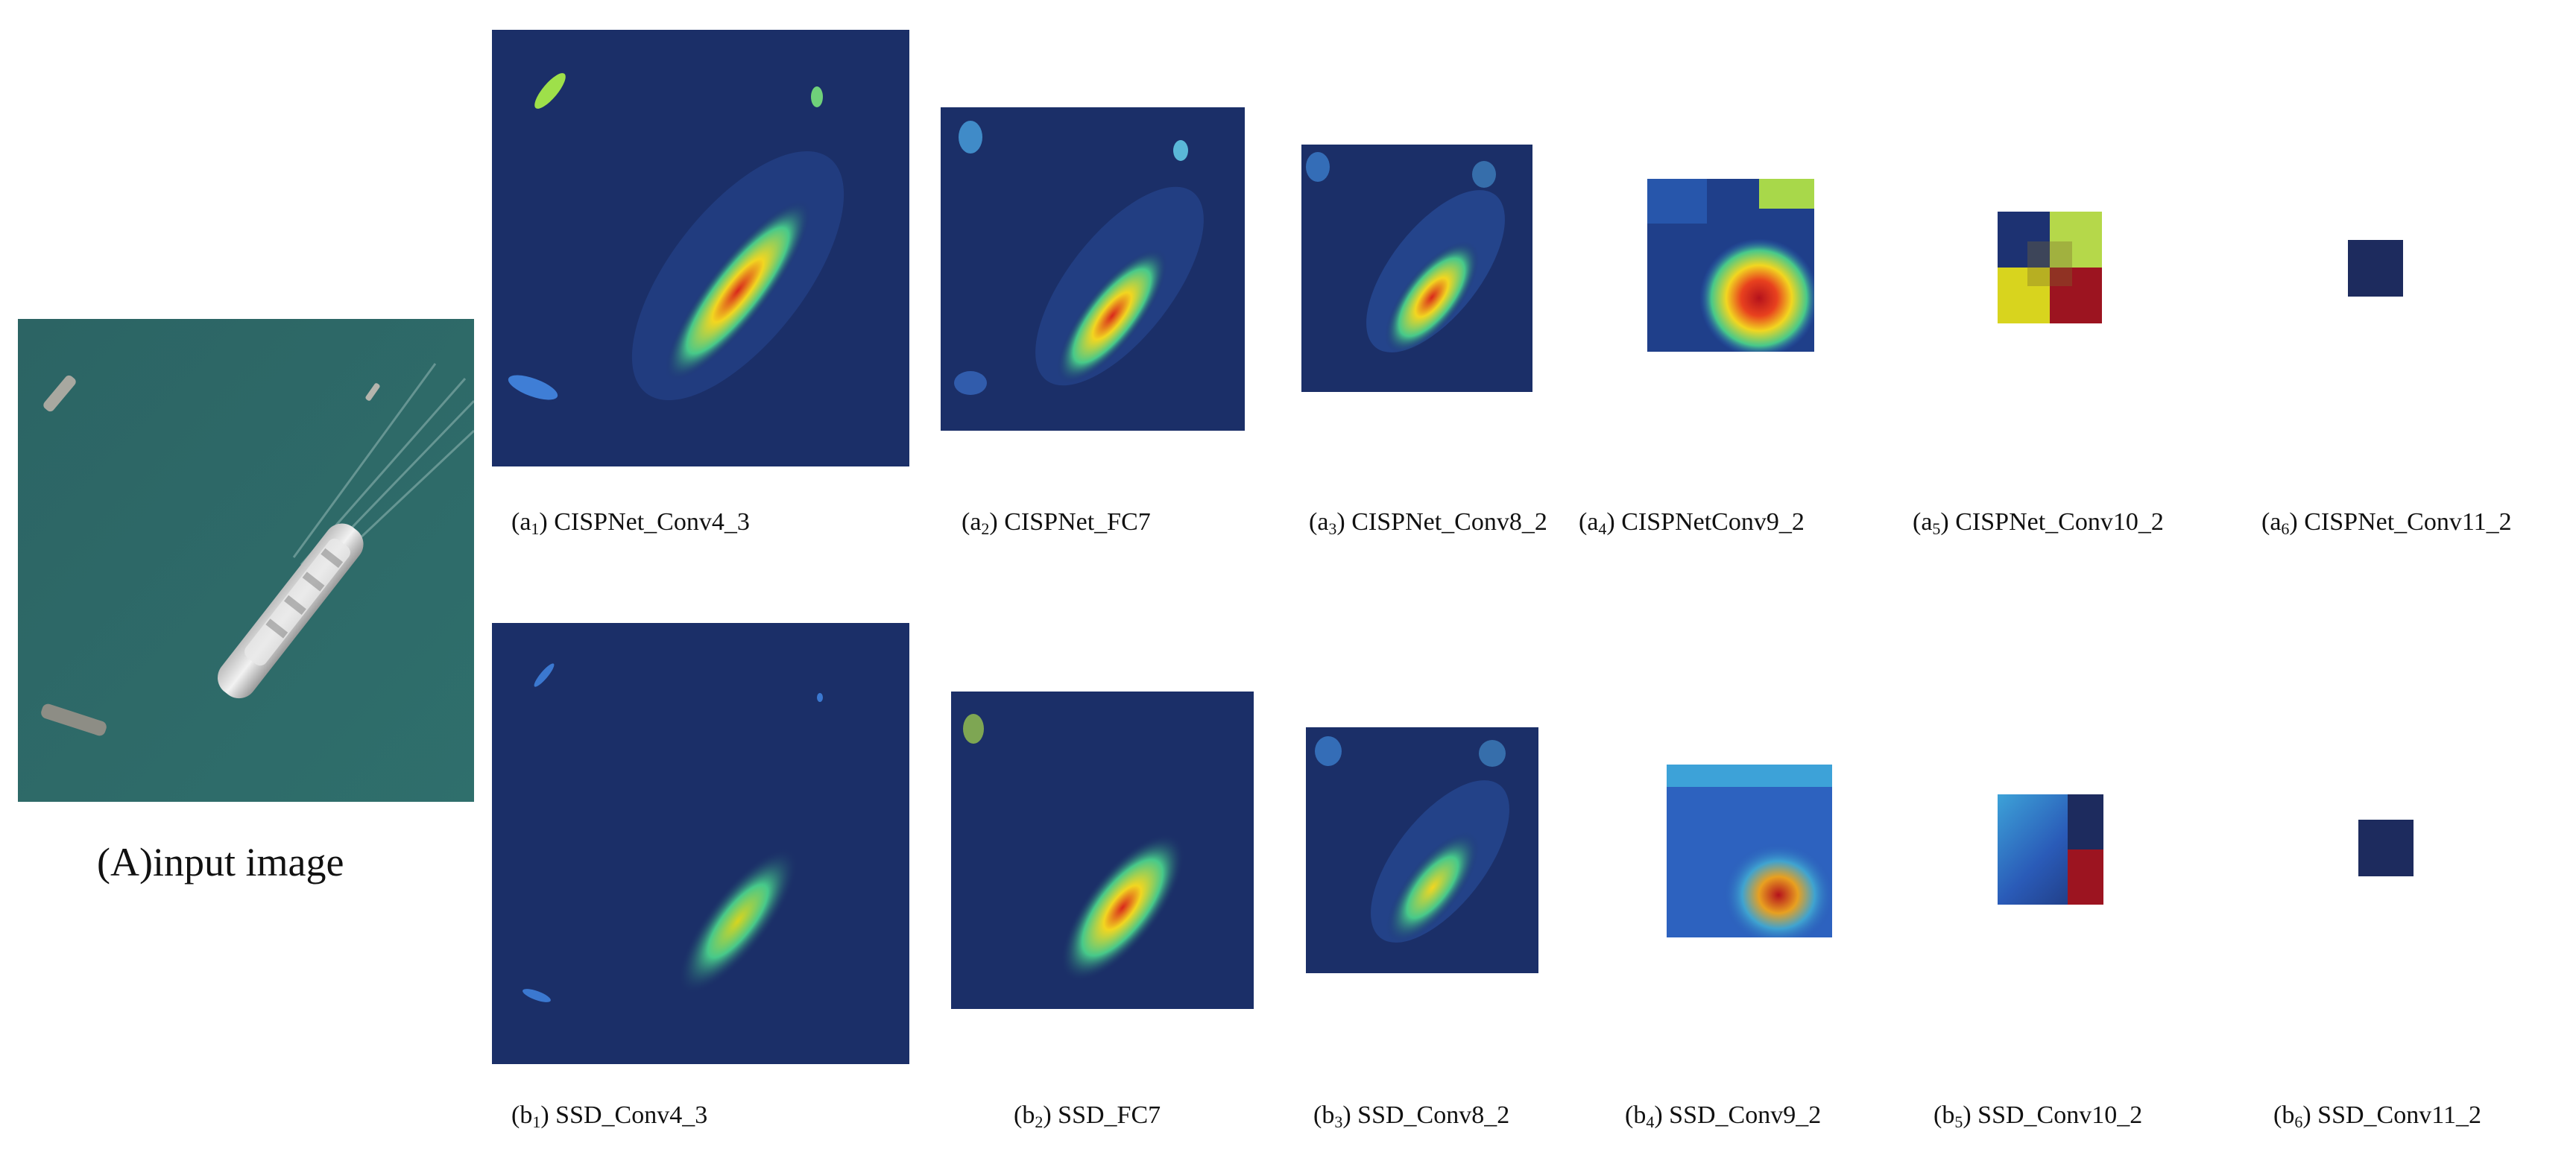 The width and height of the screenshot is (2576, 1158). Describe the element at coordinates (1056, 523) in the screenshot. I see `caption-a2: (a2) CISPNet_FC7` at that location.